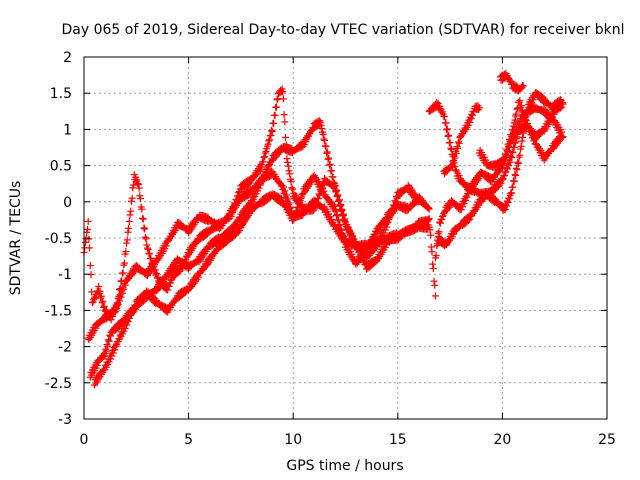 This screenshot has width=640, height=480. Describe the element at coordinates (61, 94) in the screenshot. I see `y-tick-label: 1.5` at that location.